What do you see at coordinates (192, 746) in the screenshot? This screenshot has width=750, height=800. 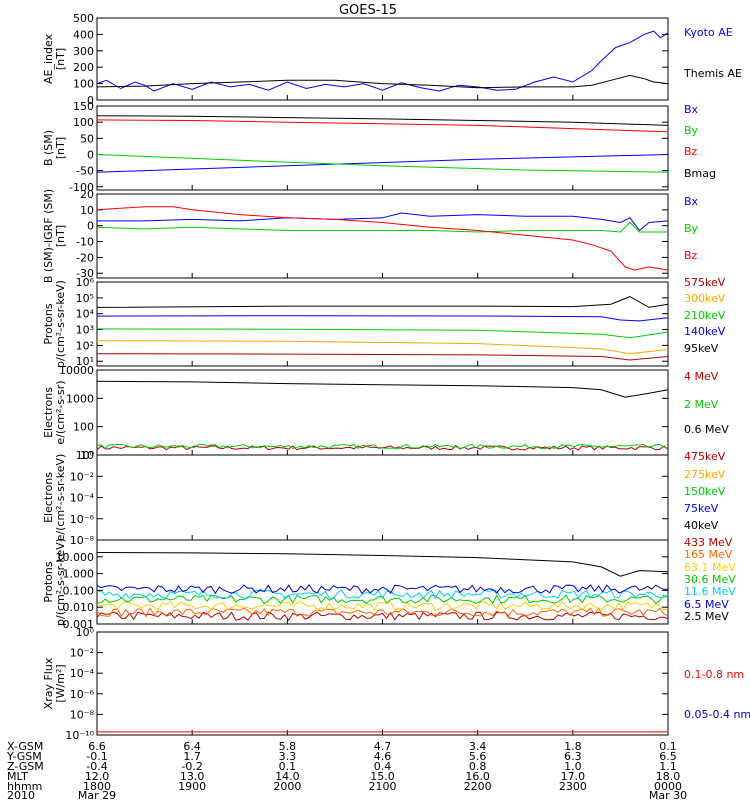 I see `x-row-value: 6.4` at bounding box center [192, 746].